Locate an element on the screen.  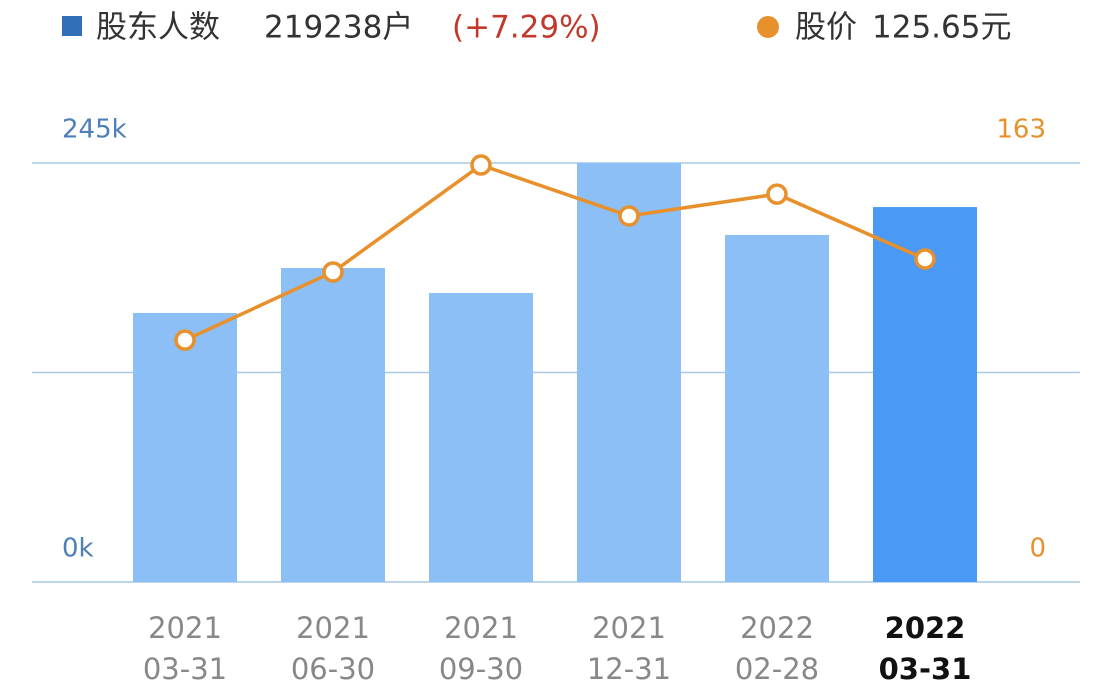
y-tick-label: 245k is located at coordinates (94, 130).